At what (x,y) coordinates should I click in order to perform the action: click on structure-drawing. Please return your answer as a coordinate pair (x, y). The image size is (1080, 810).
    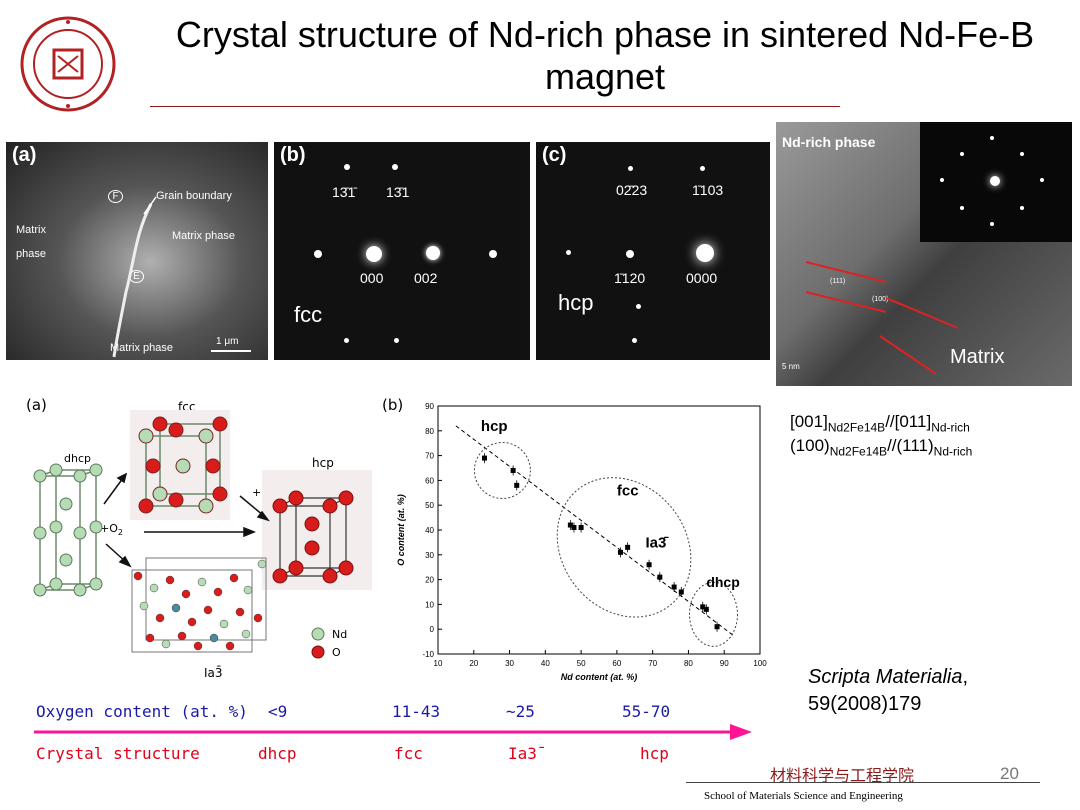
    Looking at the image, I should click on (202, 534).